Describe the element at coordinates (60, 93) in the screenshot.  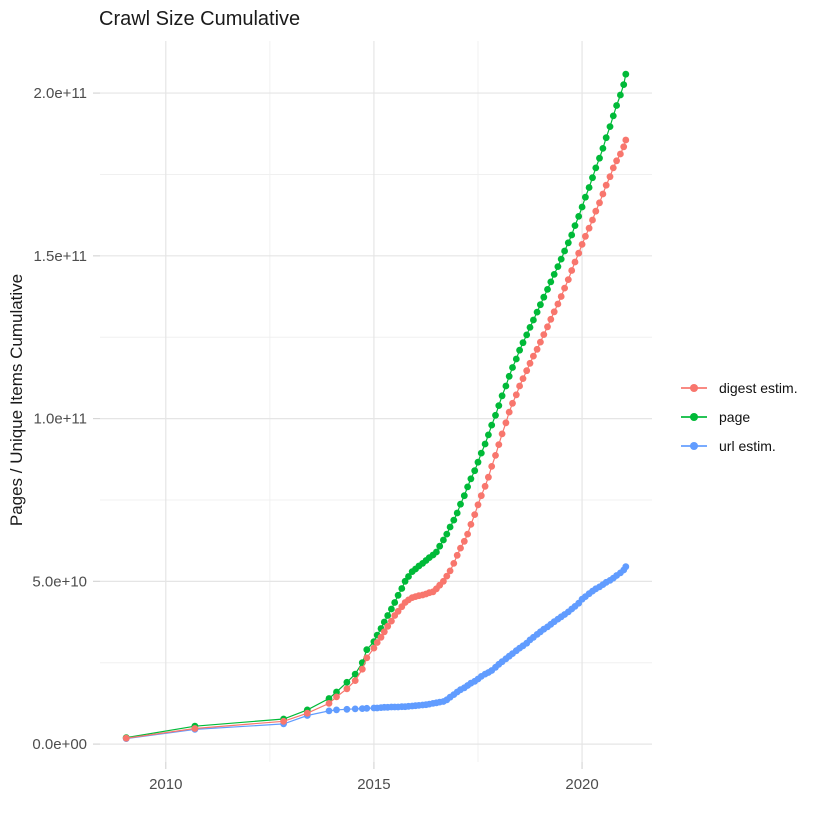
I see `y-tick-label: 2.0e+11` at that location.